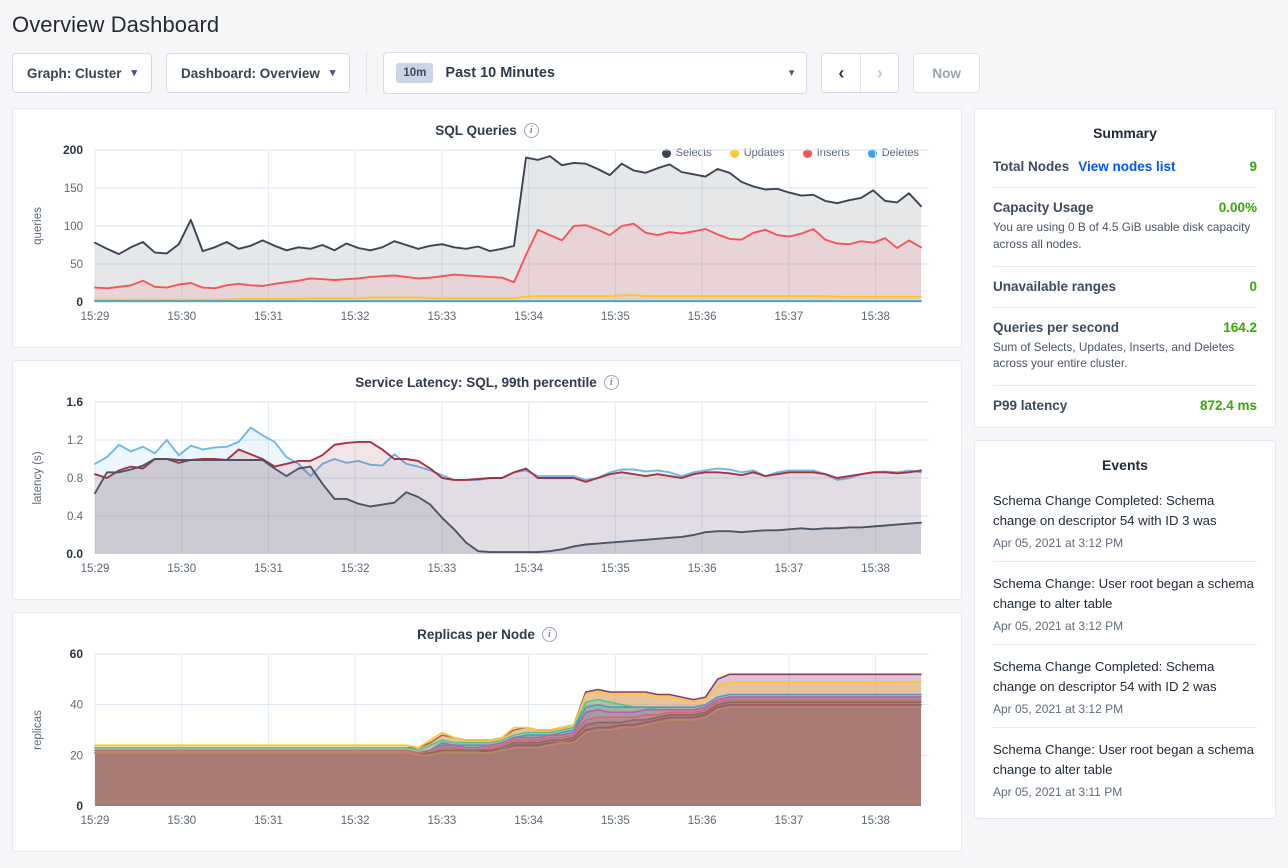 The image size is (1288, 868). Describe the element at coordinates (1253, 286) in the screenshot. I see `summary-row-value: 0` at that location.